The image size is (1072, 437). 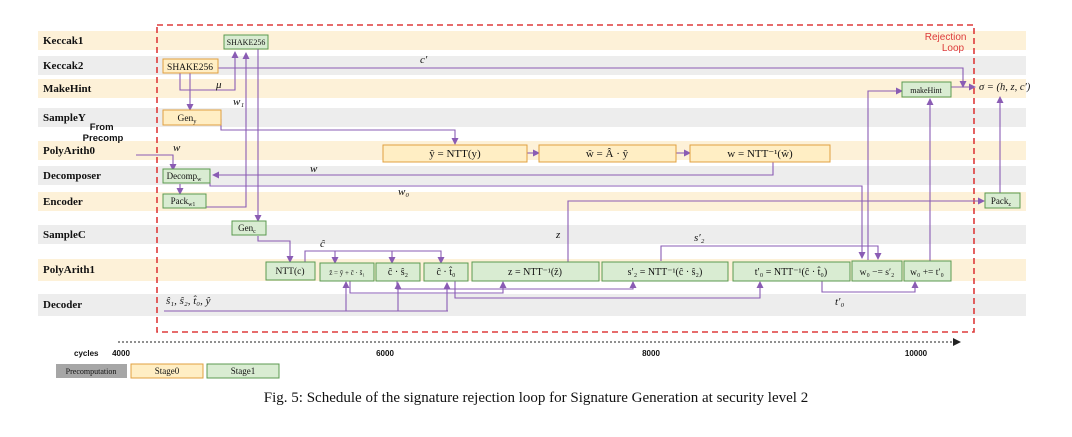 I want to click on row-label-sampley: SampleY, so click(x=64, y=118).